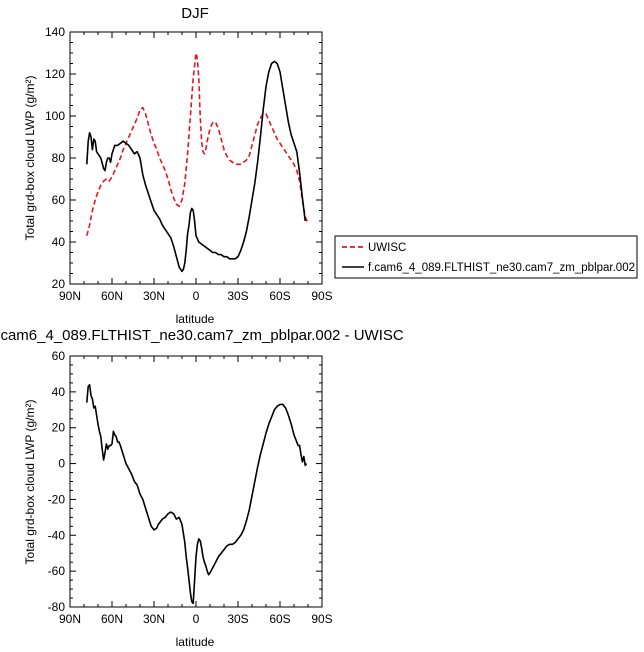  Describe the element at coordinates (55, 32) in the screenshot. I see `y-tick-label: 140` at that location.